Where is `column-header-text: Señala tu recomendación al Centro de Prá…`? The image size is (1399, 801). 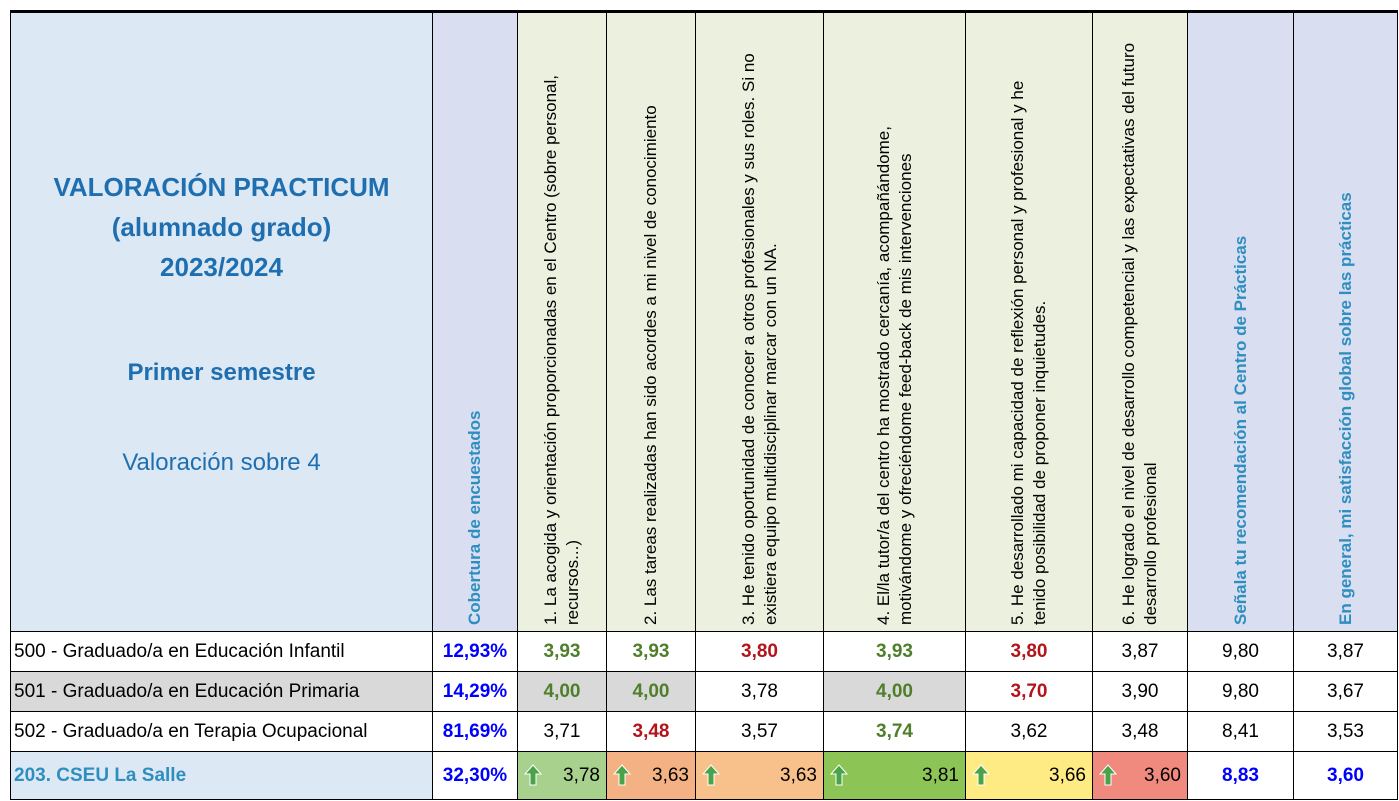 column-header-text: Señala tu recomendación al Centro de Prá… is located at coordinates (1240, 430).